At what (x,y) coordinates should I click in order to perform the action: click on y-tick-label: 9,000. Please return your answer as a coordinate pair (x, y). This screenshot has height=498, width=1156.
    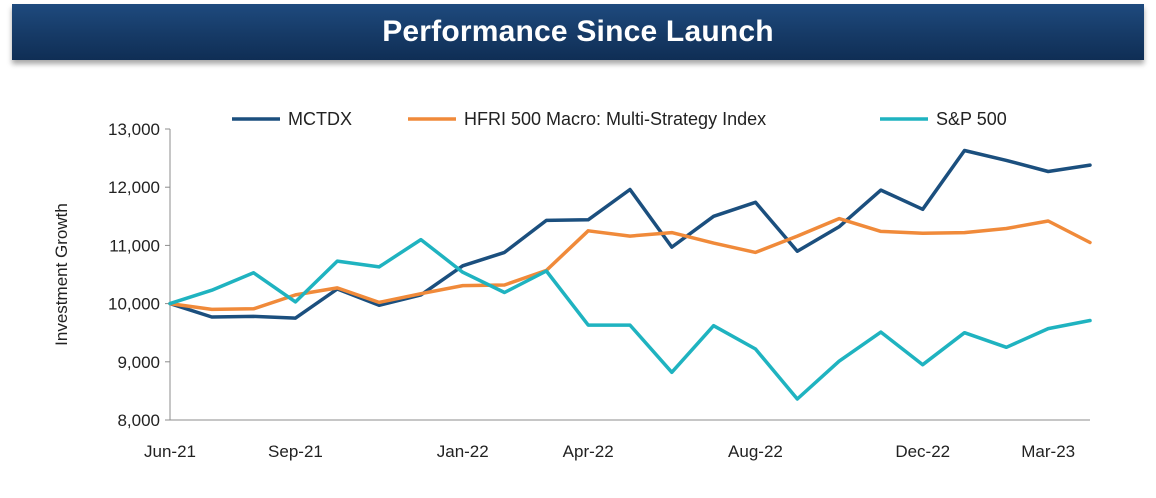
    Looking at the image, I should click on (138, 362).